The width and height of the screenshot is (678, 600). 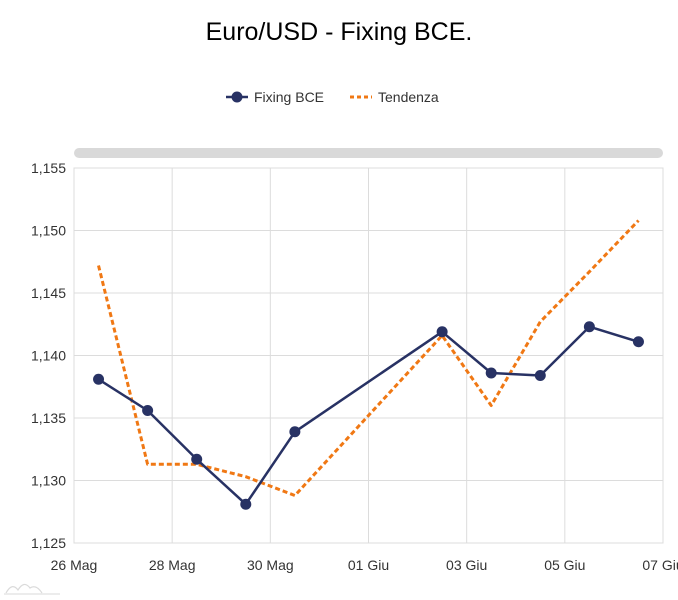 I want to click on x-tick-label: 01 Giu, so click(x=368, y=565).